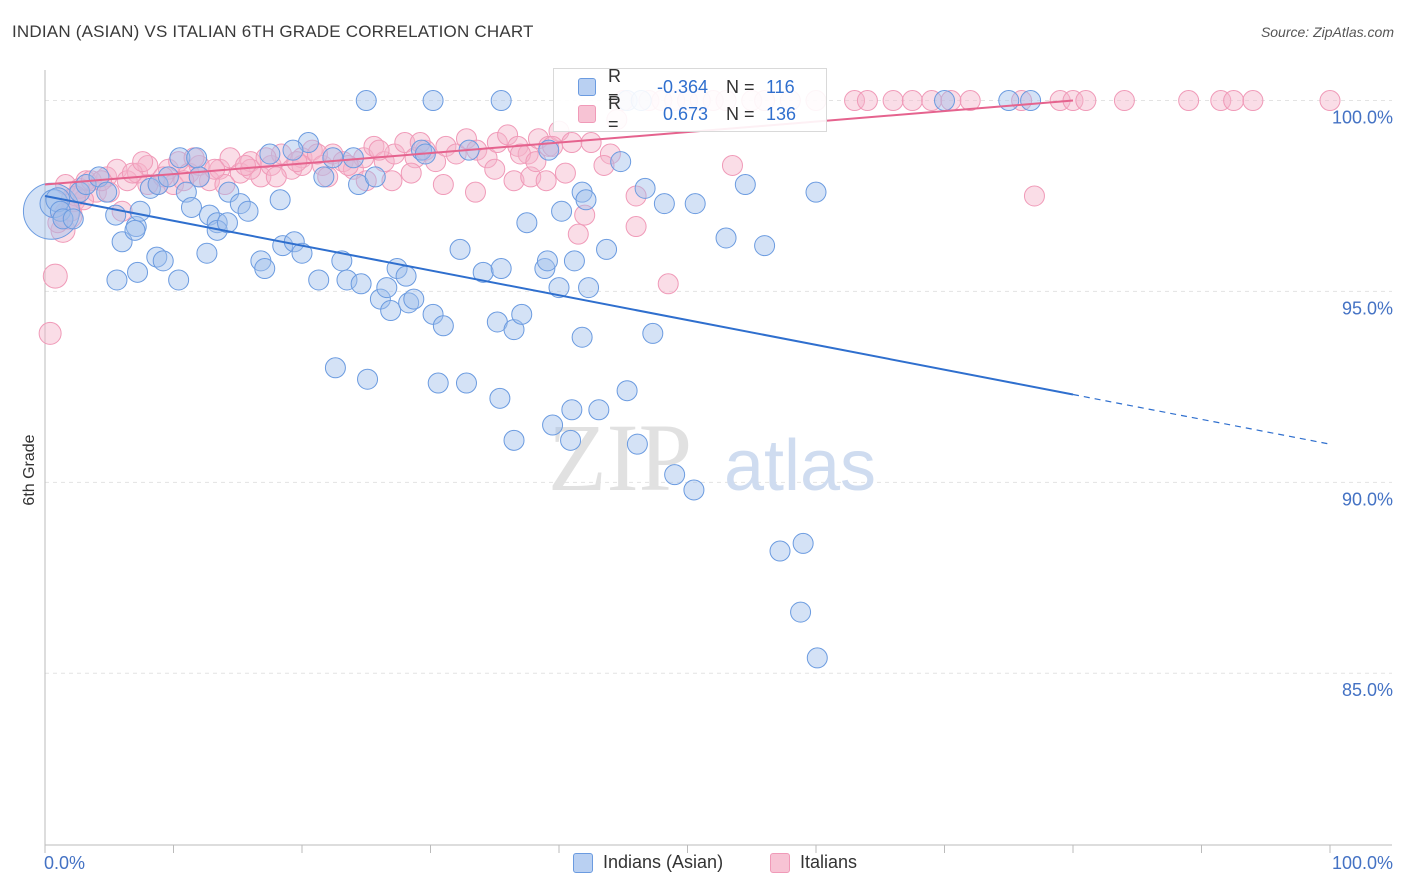 Image resolution: width=1406 pixels, height=892 pixels. I want to click on x-tick-label: 100.0%, so click(1362, 863).